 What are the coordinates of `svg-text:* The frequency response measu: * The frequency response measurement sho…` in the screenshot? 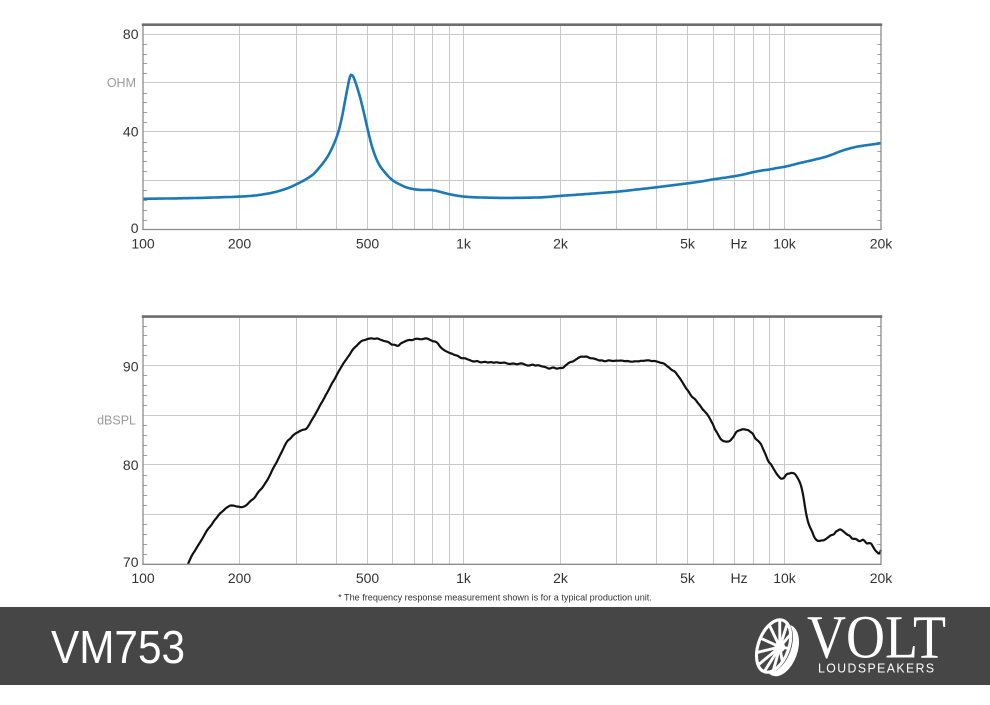 It's located at (495, 597).